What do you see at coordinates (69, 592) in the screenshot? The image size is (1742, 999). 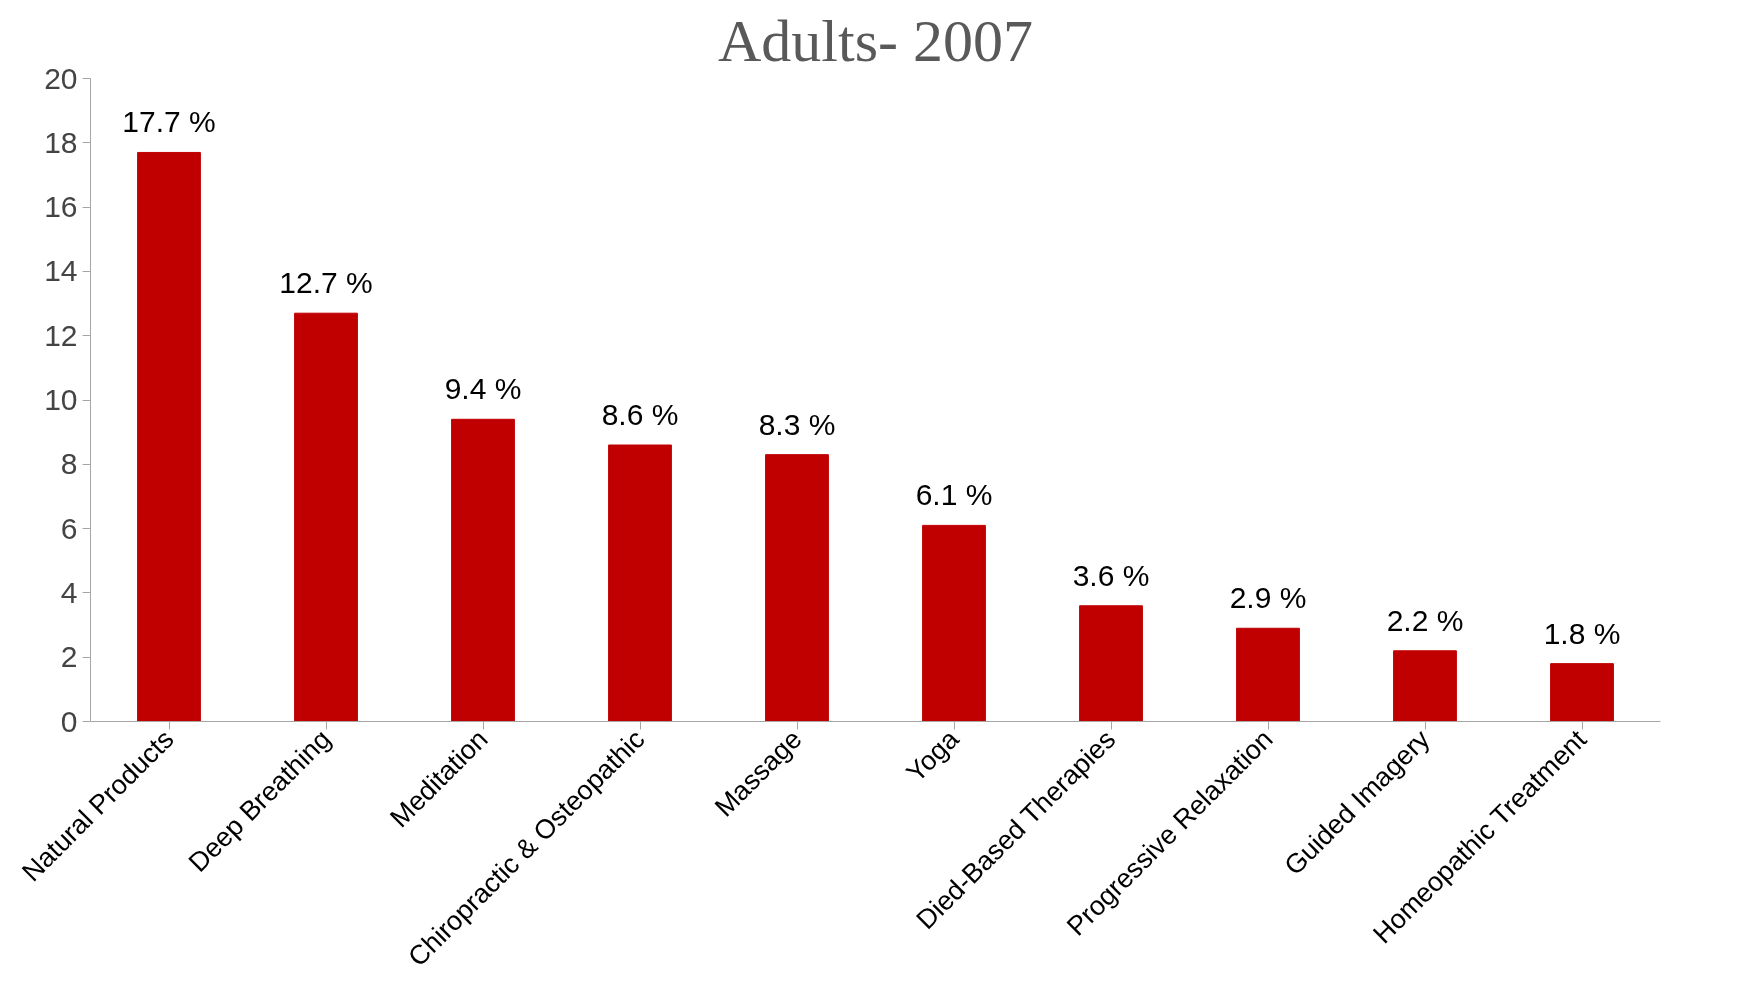 I see `y-tick-label: 4` at bounding box center [69, 592].